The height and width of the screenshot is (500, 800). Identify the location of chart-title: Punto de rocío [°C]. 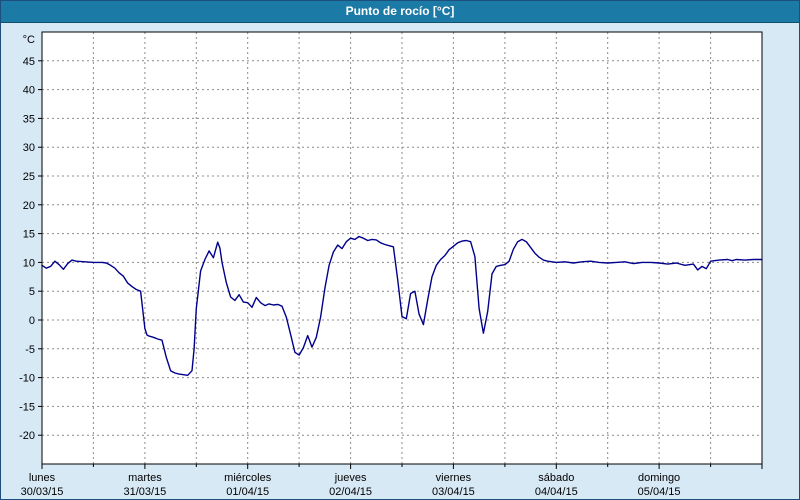
(400, 11).